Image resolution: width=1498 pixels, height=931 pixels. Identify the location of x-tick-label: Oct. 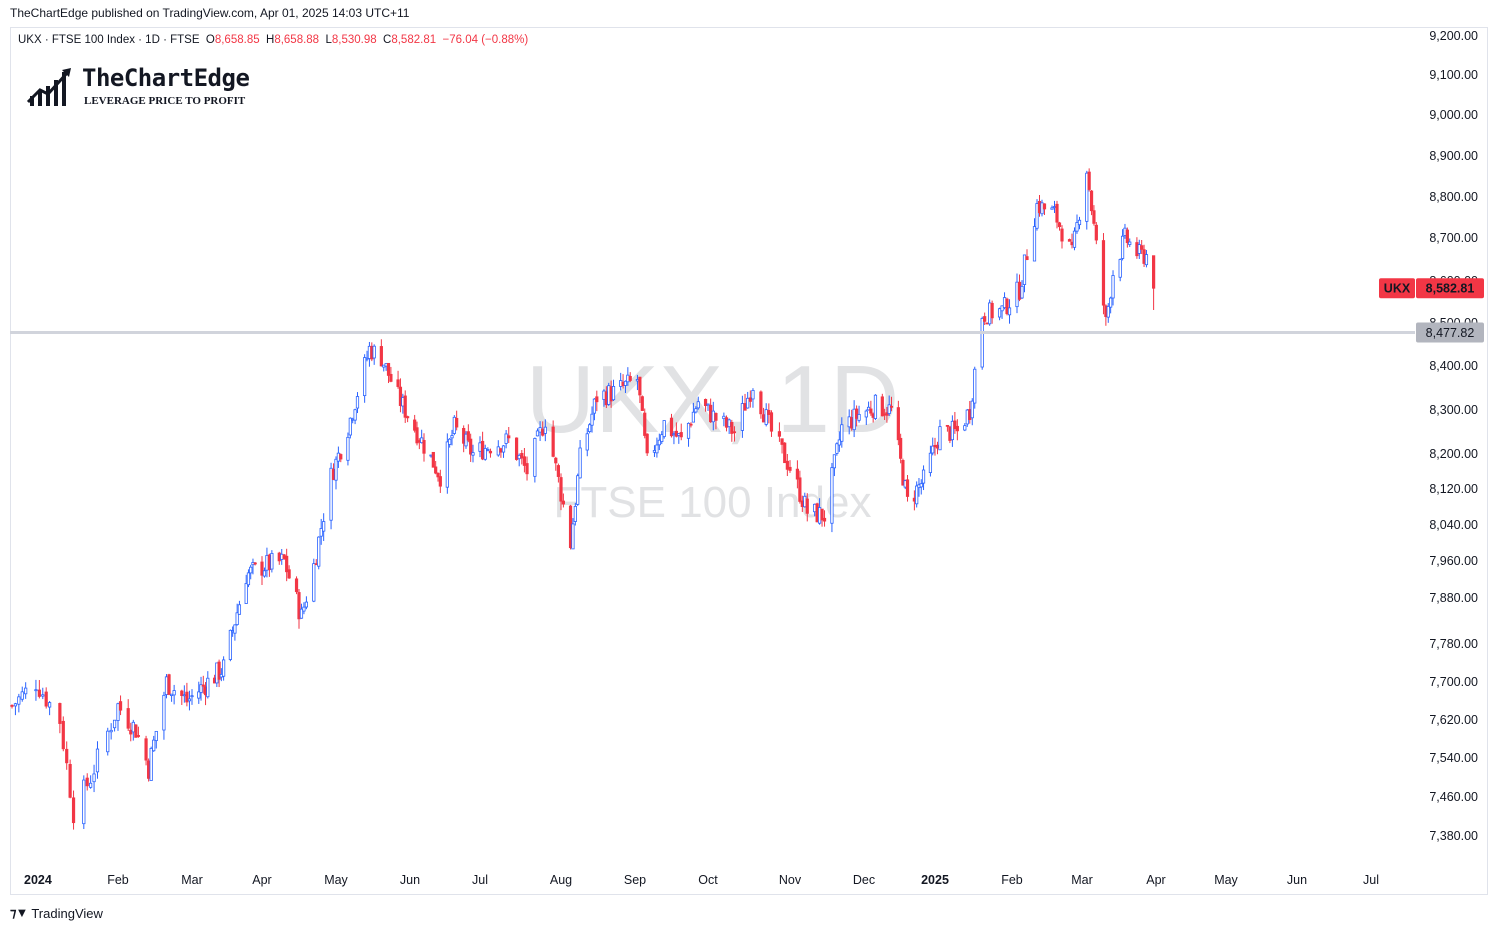
(708, 880).